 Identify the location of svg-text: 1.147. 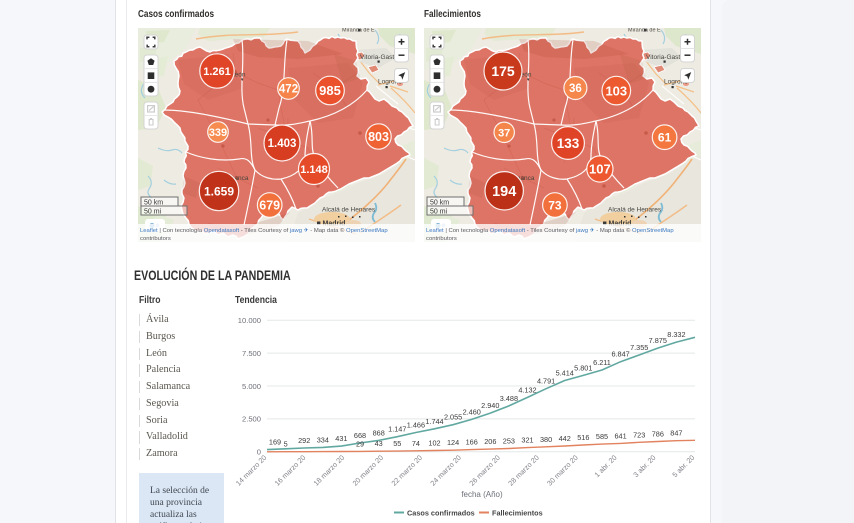
(397, 429).